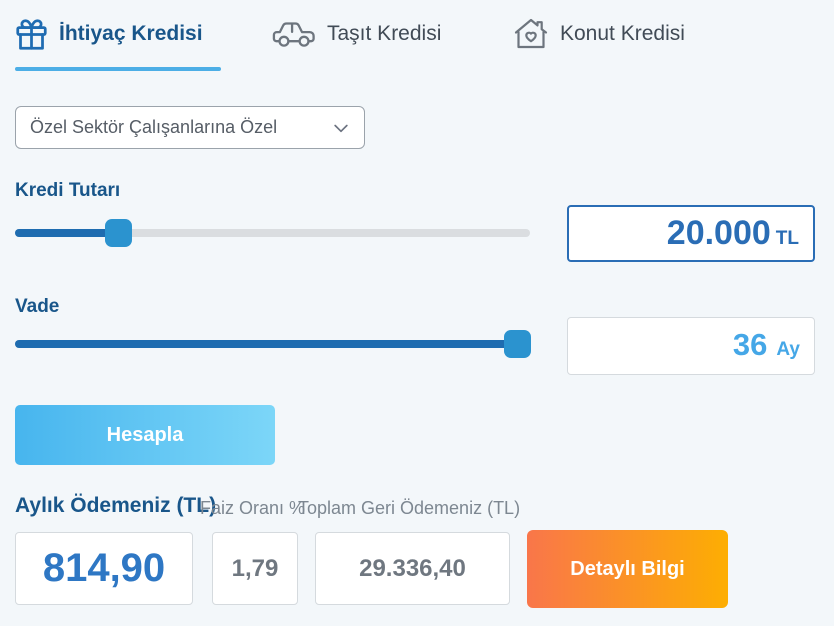 The image size is (834, 626). What do you see at coordinates (518, 344) in the screenshot?
I see `term-slider-thumb` at bounding box center [518, 344].